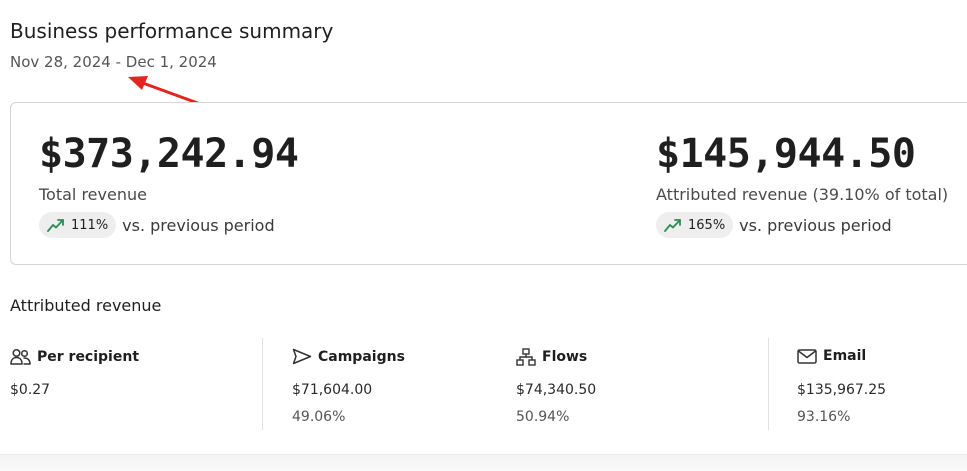 This screenshot has width=967, height=471. Describe the element at coordinates (20, 356) in the screenshot. I see `users-icon` at that location.